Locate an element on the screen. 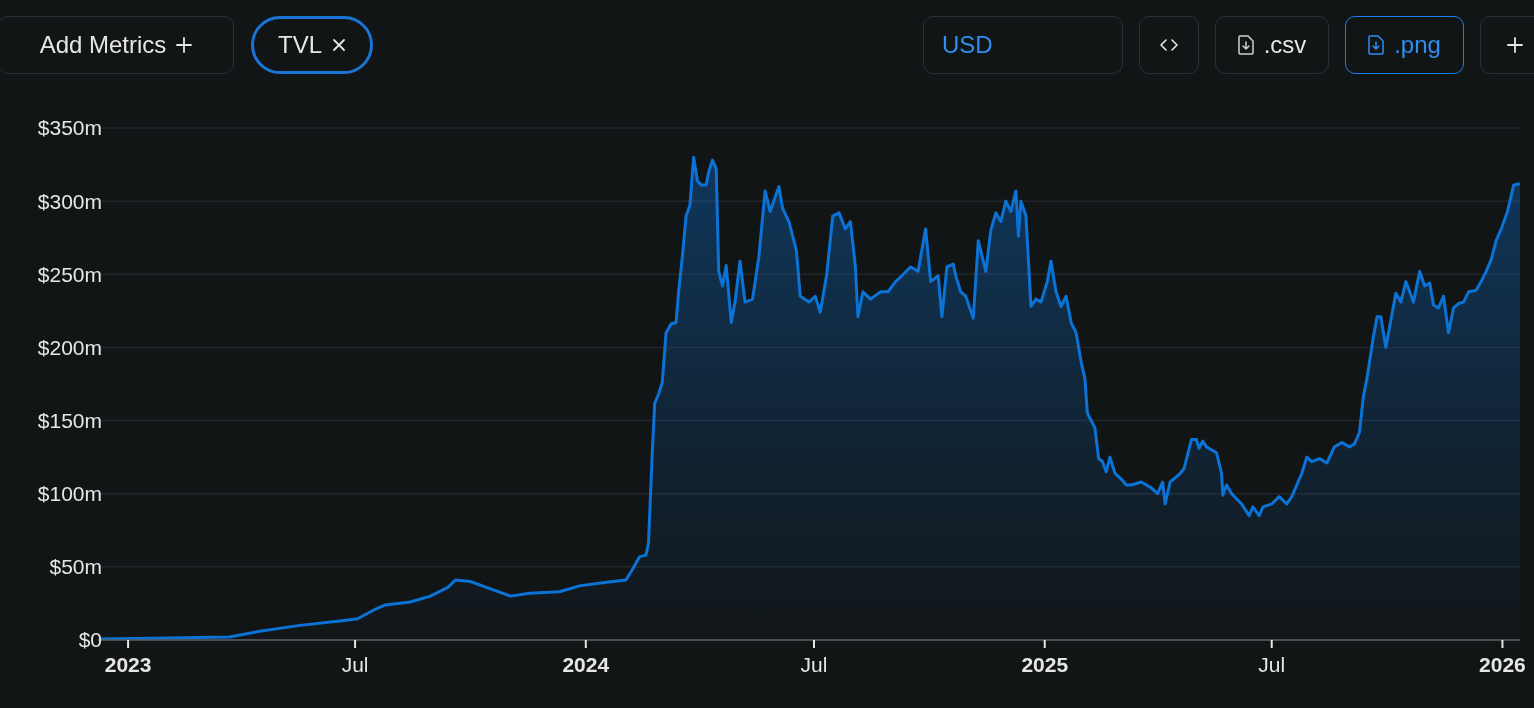  text: USD is located at coordinates (967, 45).